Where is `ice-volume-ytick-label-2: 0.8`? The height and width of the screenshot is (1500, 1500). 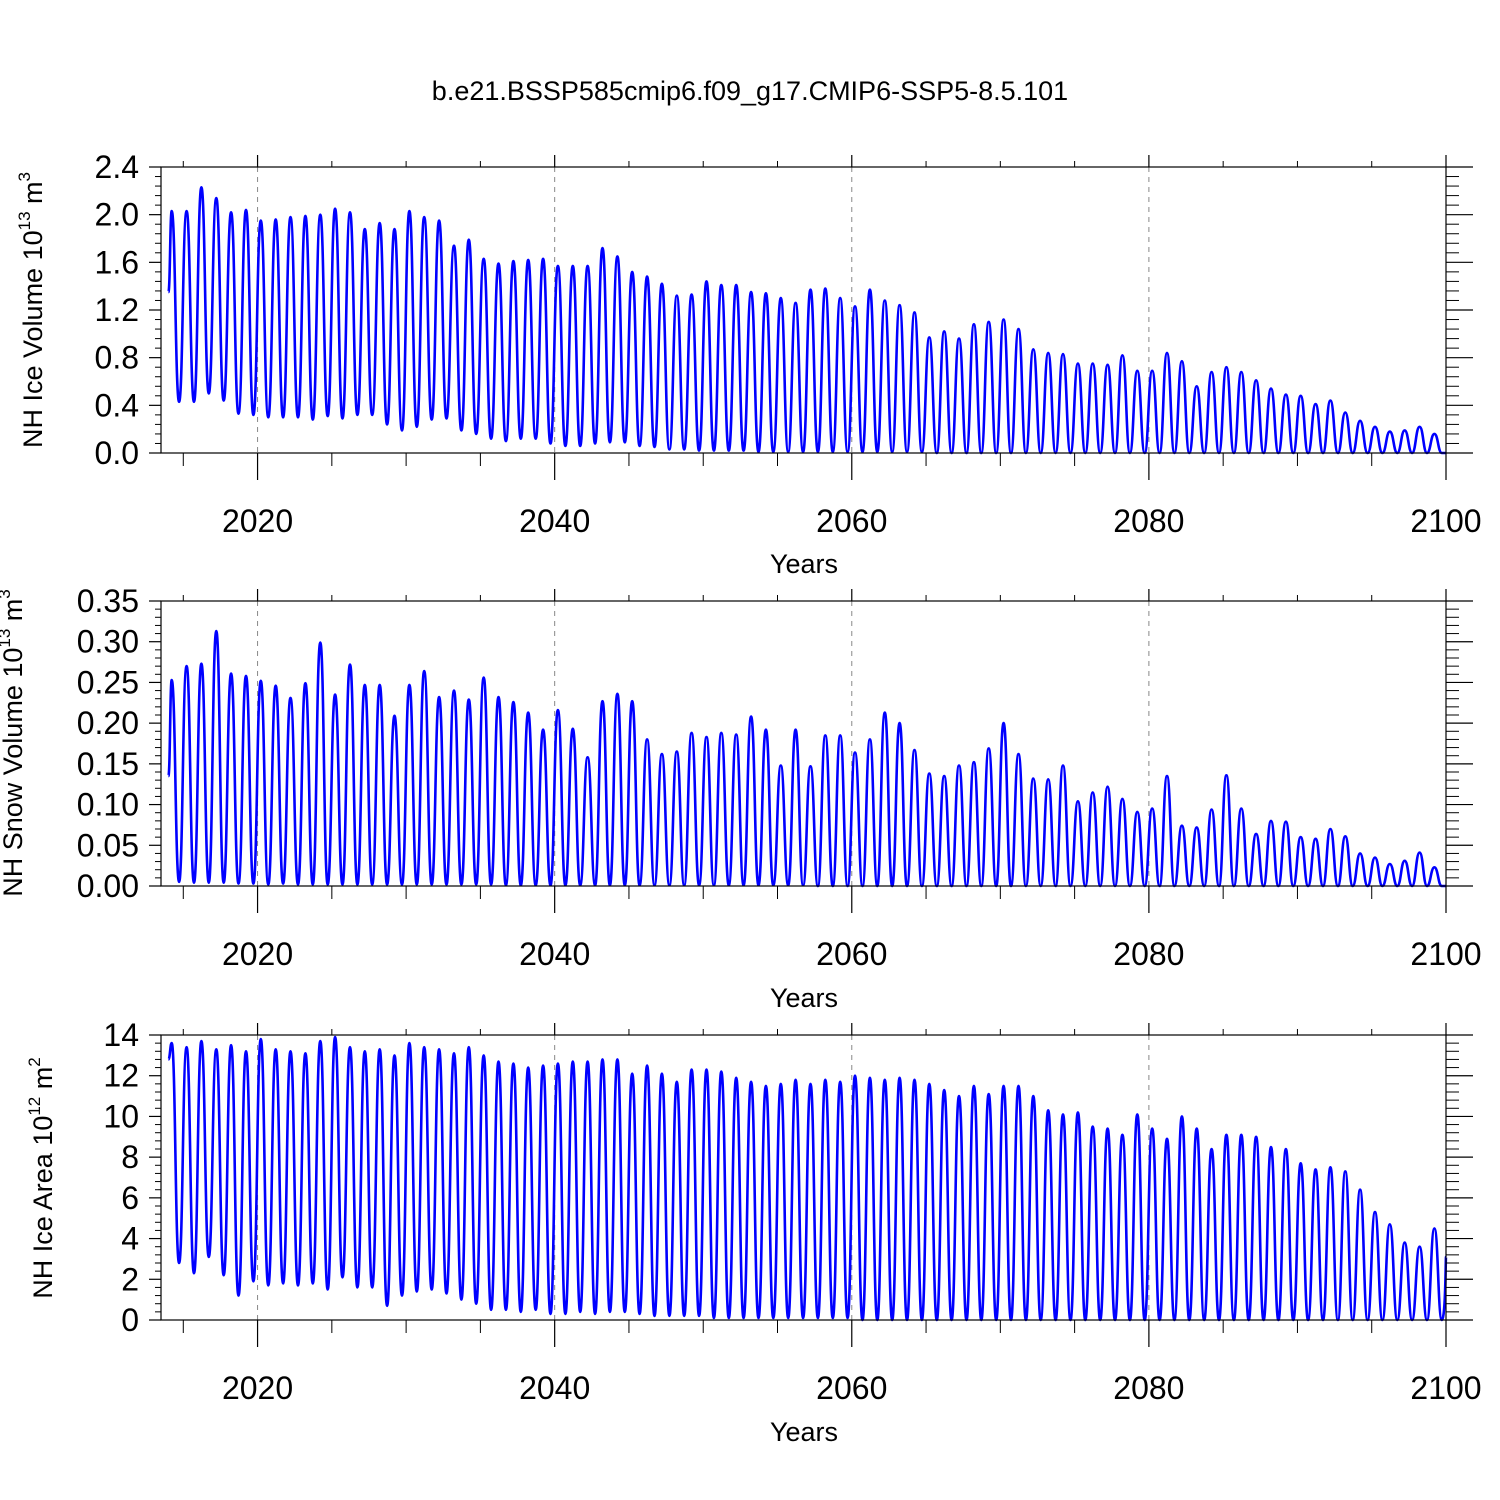 ice-volume-ytick-label-2: 0.8 is located at coordinates (117, 358).